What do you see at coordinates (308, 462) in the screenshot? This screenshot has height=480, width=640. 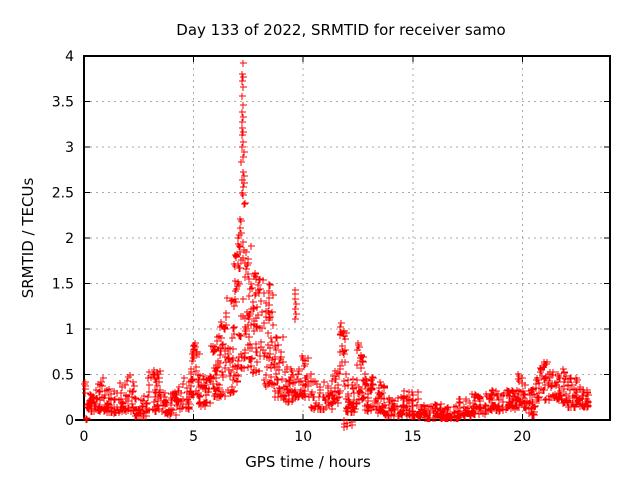 I see `x-axis-label: GPS time / hours` at bounding box center [308, 462].